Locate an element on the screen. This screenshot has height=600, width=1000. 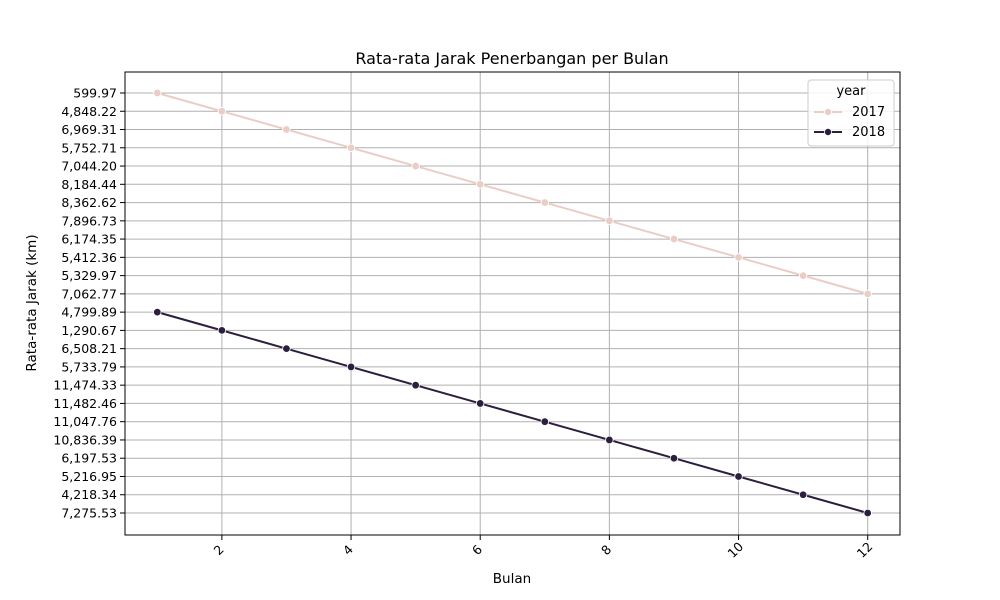
y-tick-label: 8,362.62 is located at coordinates (89, 202).